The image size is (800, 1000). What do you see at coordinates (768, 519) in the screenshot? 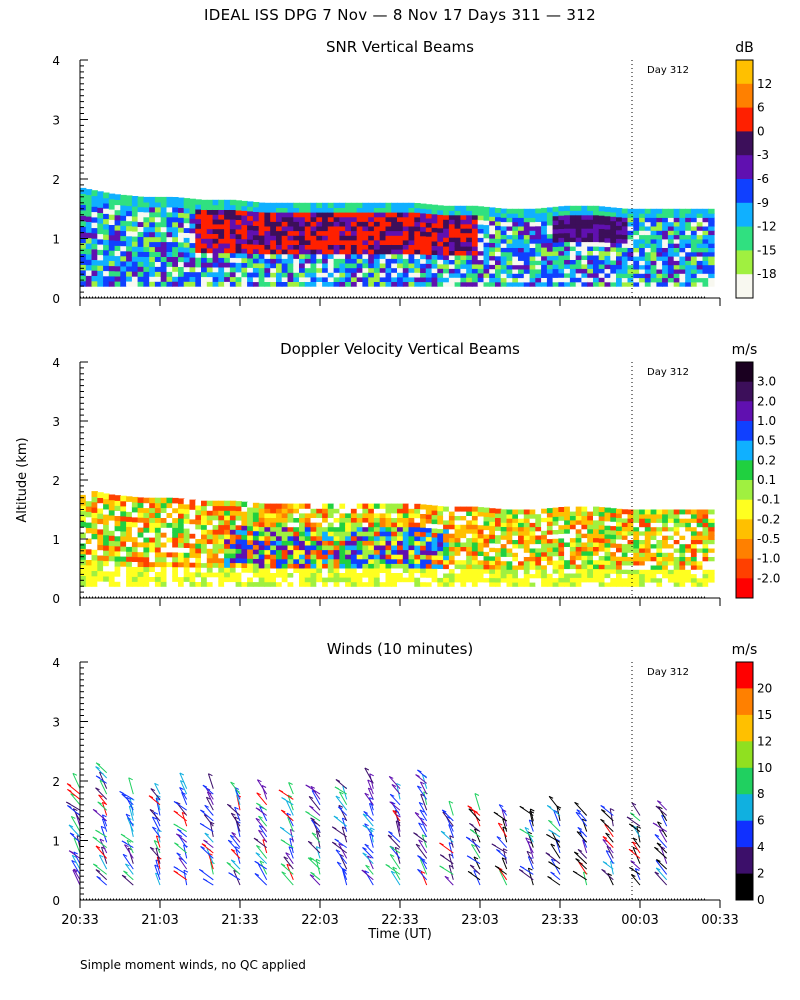
I see `colorbar-label: -0.2` at bounding box center [768, 519].